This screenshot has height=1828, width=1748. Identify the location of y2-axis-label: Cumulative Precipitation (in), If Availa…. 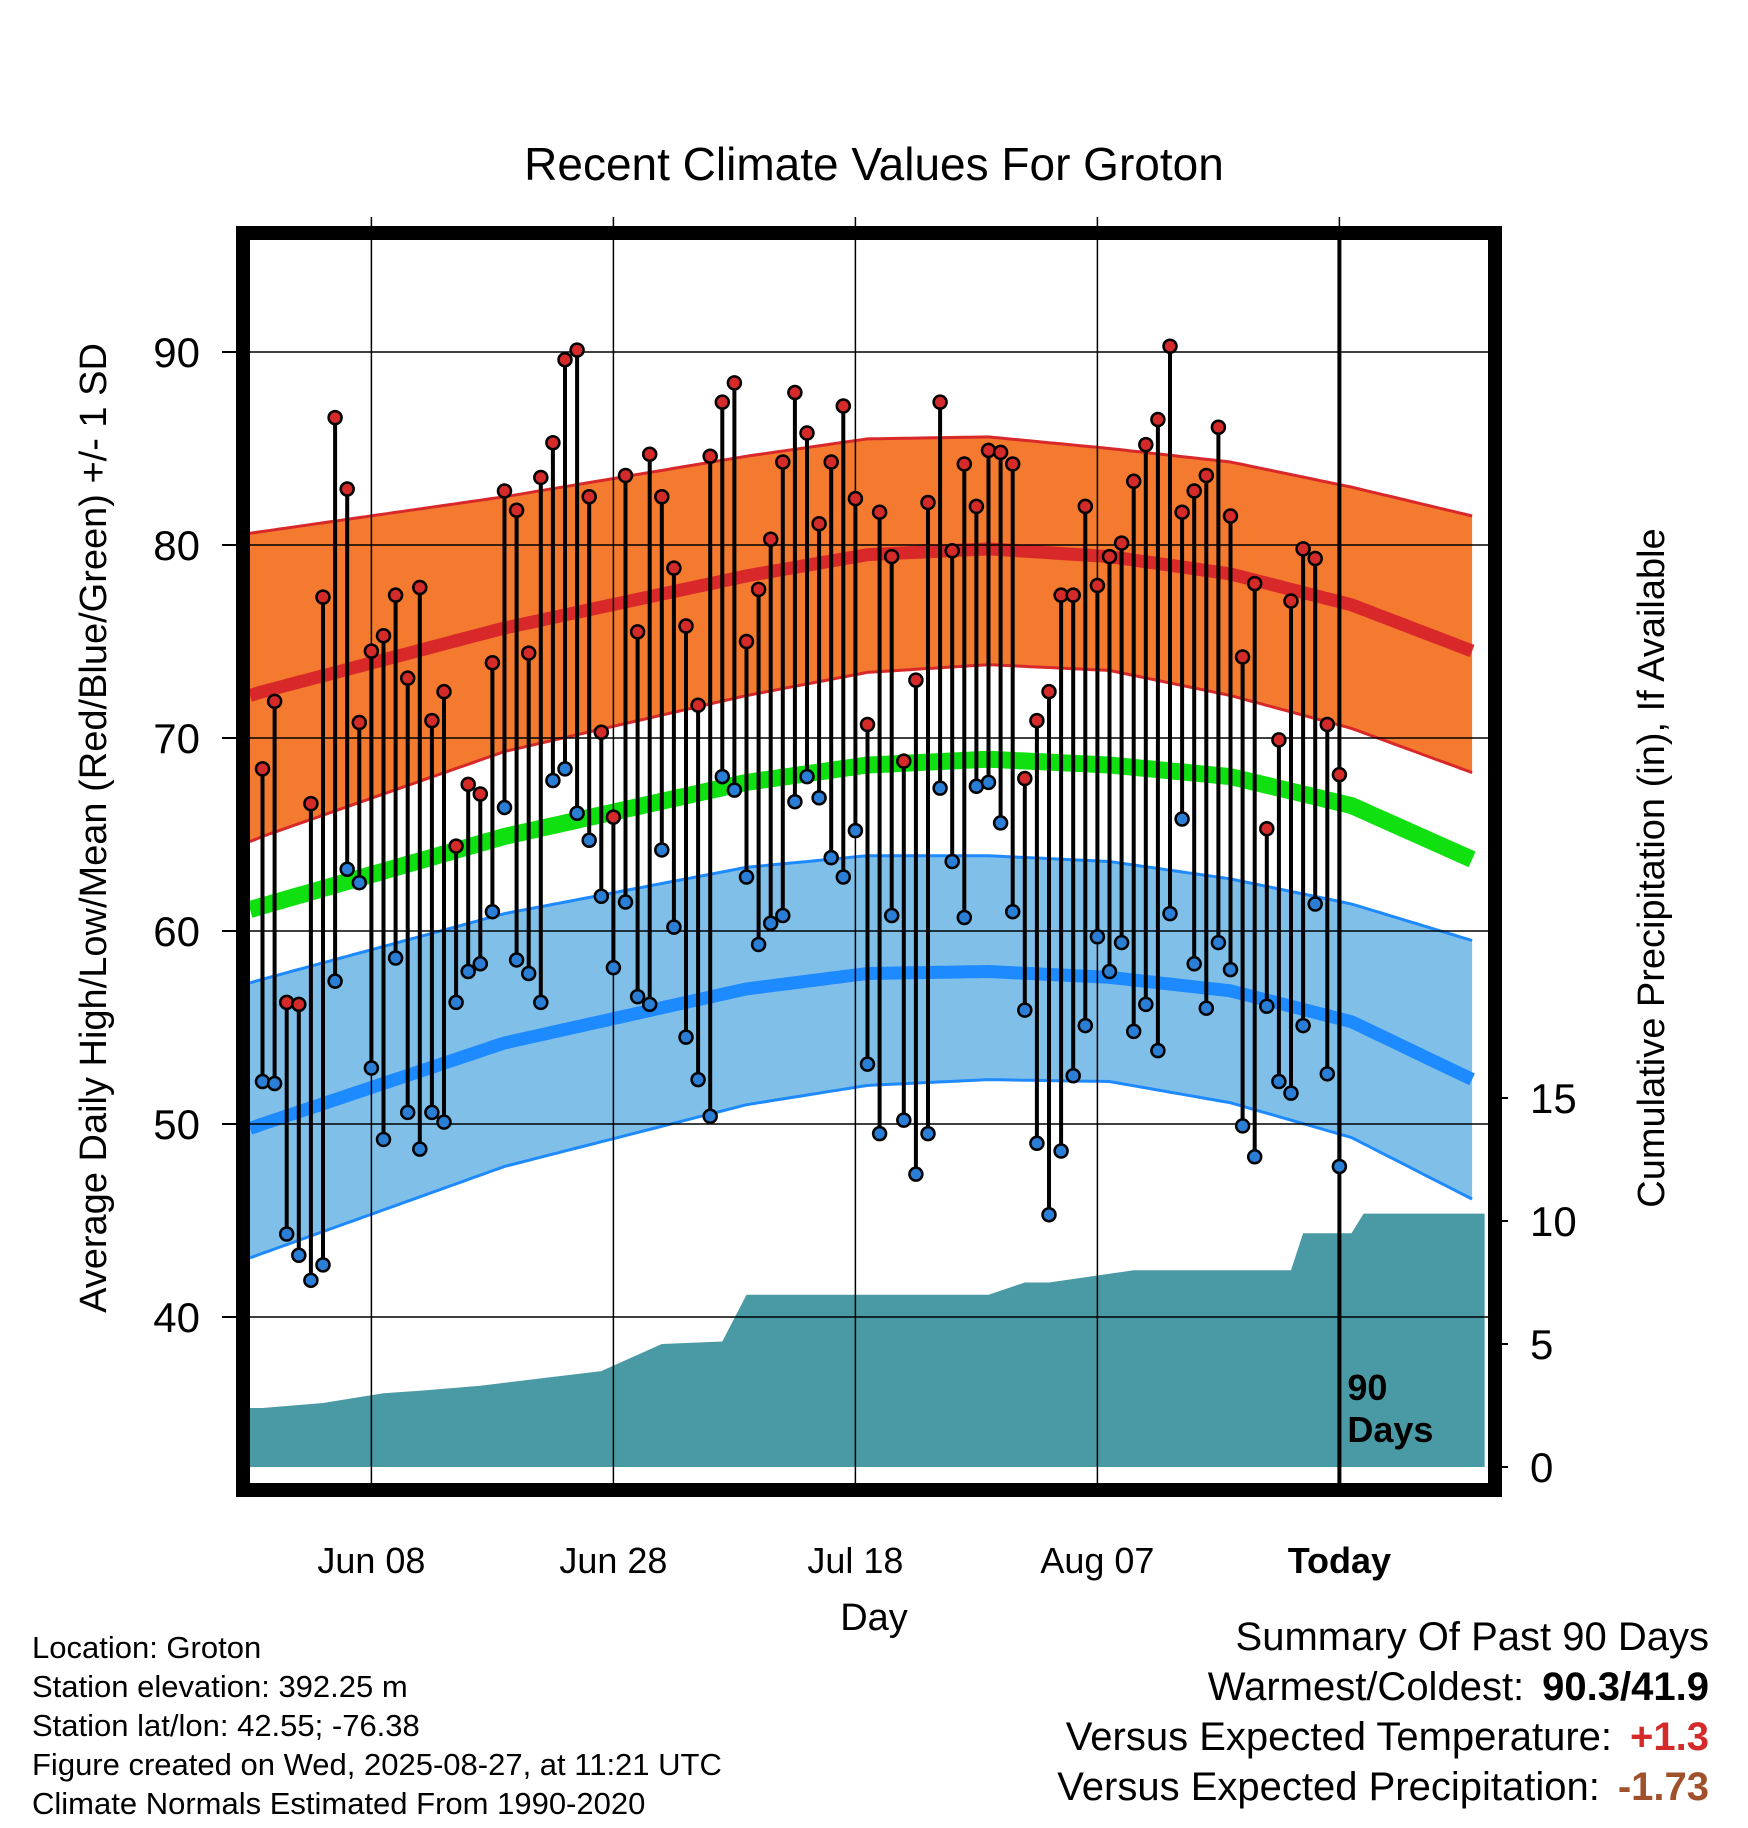
(1652, 867).